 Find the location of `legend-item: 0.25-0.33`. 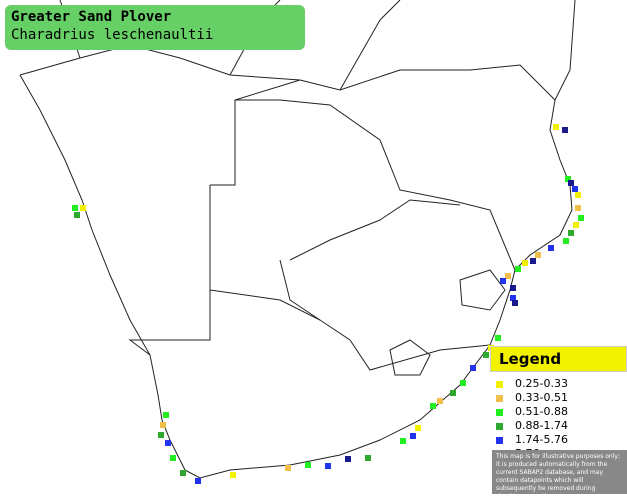

legend-item: 0.25-0.33 is located at coordinates (558, 384).